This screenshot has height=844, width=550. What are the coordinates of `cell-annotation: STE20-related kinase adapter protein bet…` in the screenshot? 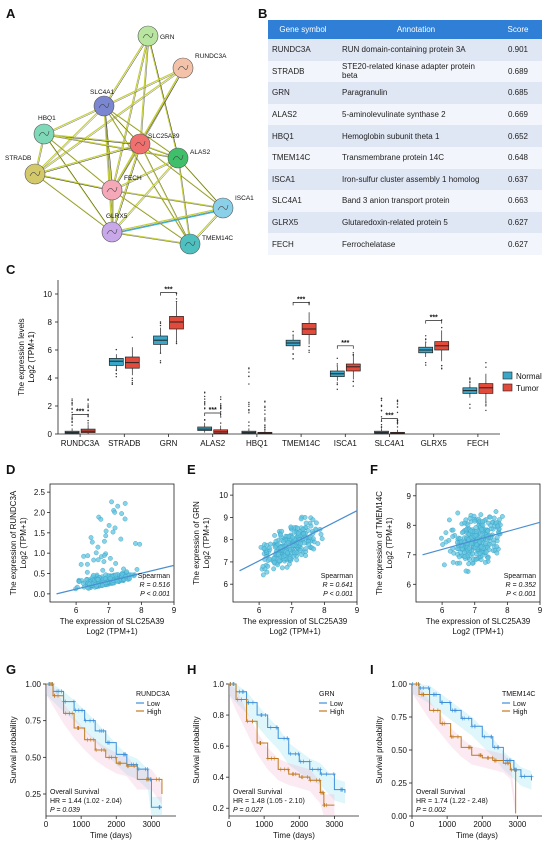 It's located at (416, 71).